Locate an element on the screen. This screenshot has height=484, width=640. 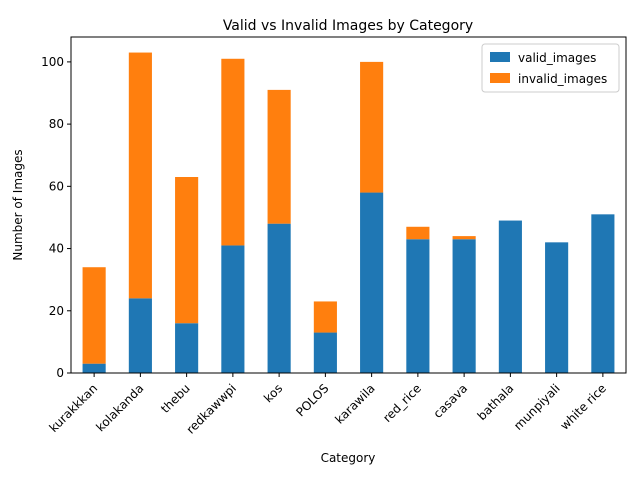
x-tick-label: POLOS is located at coordinates (312, 400).